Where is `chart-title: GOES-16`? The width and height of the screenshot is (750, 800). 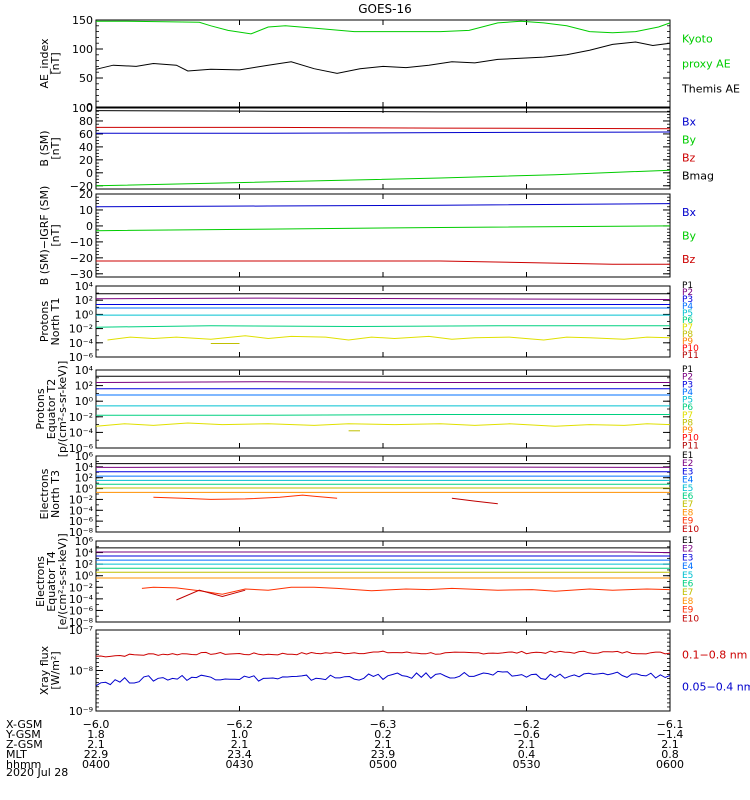
chart-title: GOES-16 is located at coordinates (385, 9).